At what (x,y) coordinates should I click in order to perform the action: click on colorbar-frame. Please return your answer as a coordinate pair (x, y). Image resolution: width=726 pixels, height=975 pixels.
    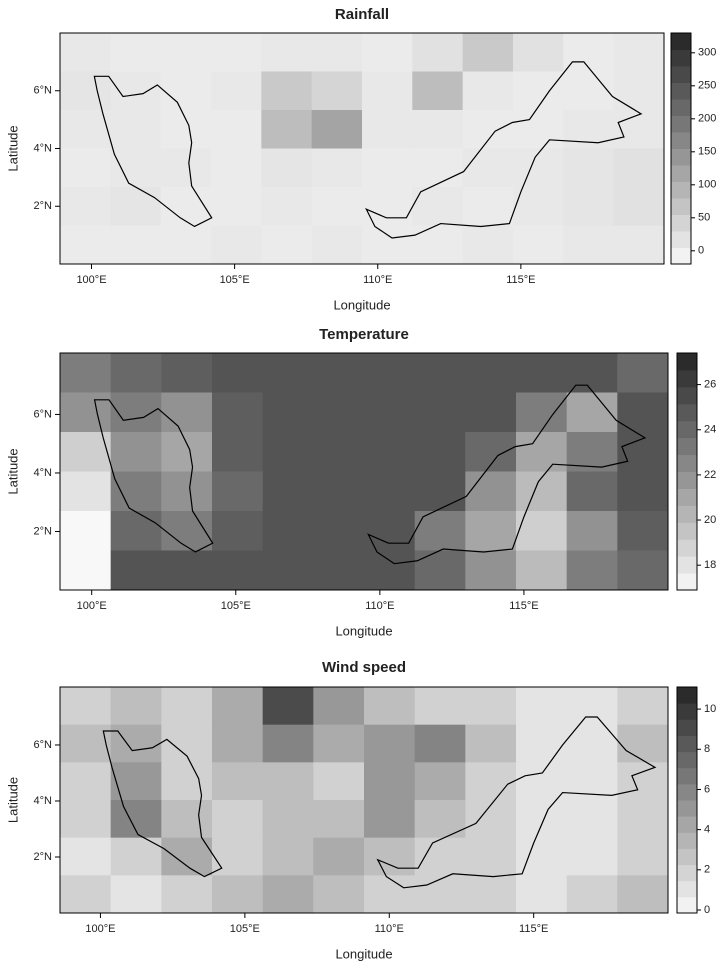
    Looking at the image, I should click on (681, 148).